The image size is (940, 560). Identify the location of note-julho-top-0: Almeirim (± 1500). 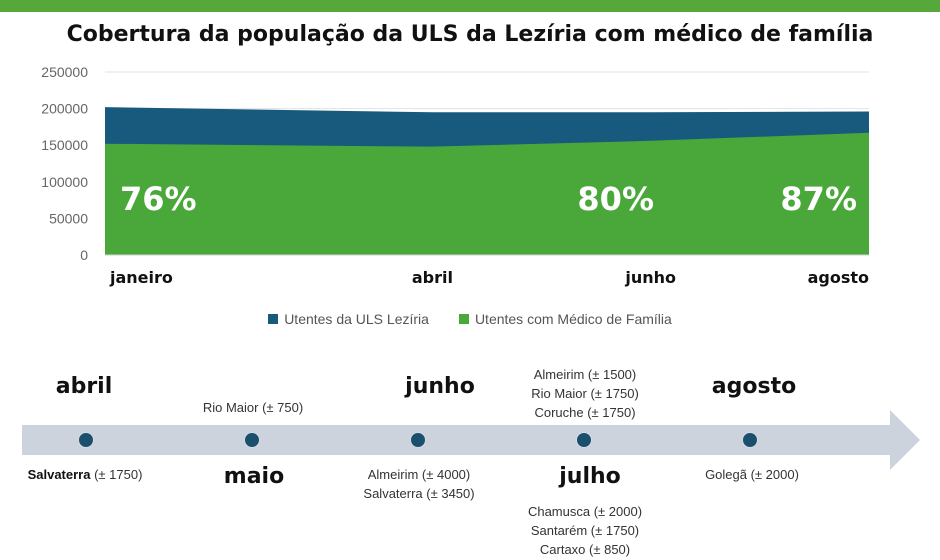
(585, 374).